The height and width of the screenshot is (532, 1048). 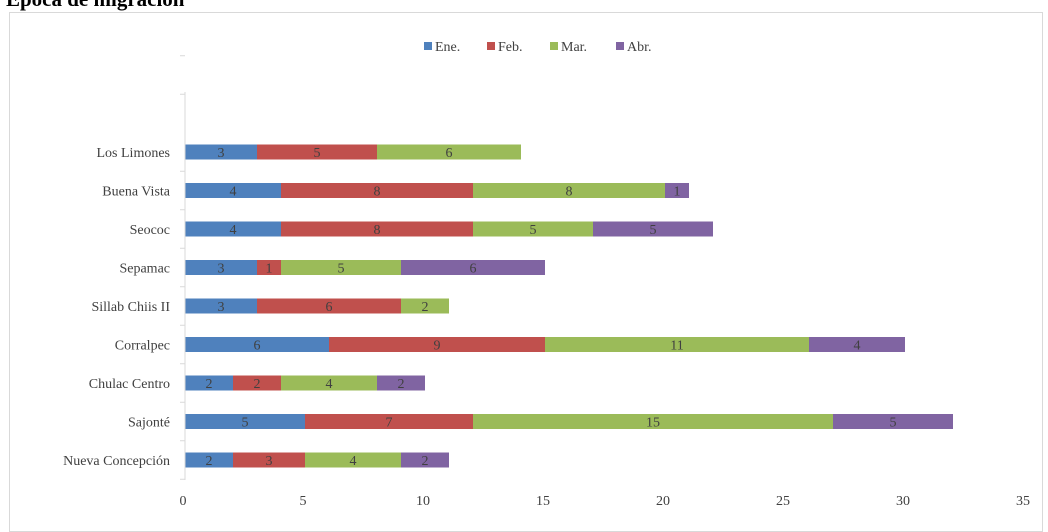 I want to click on x-tick-label: 30, so click(x=903, y=501).